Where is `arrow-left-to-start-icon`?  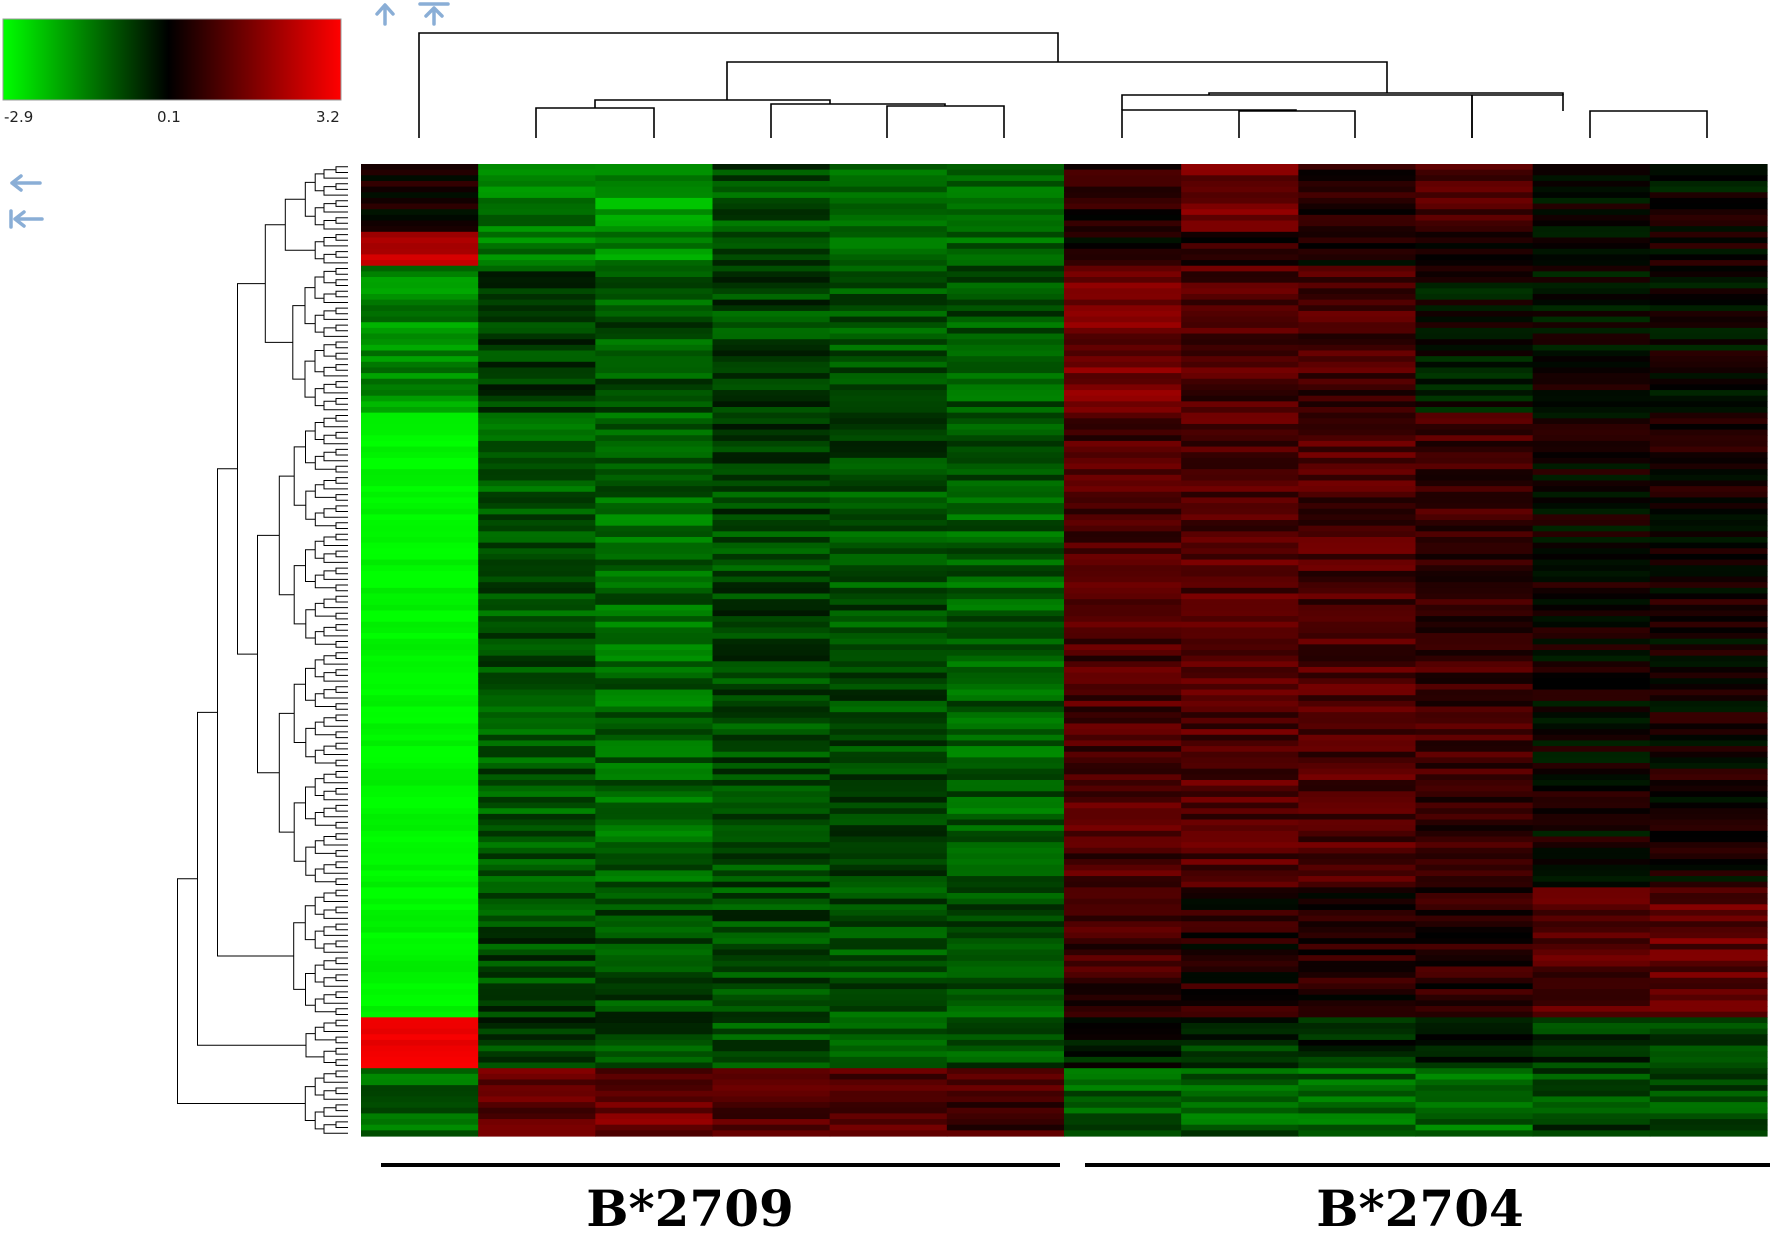
arrow-left-to-start-icon is located at coordinates (26, 219).